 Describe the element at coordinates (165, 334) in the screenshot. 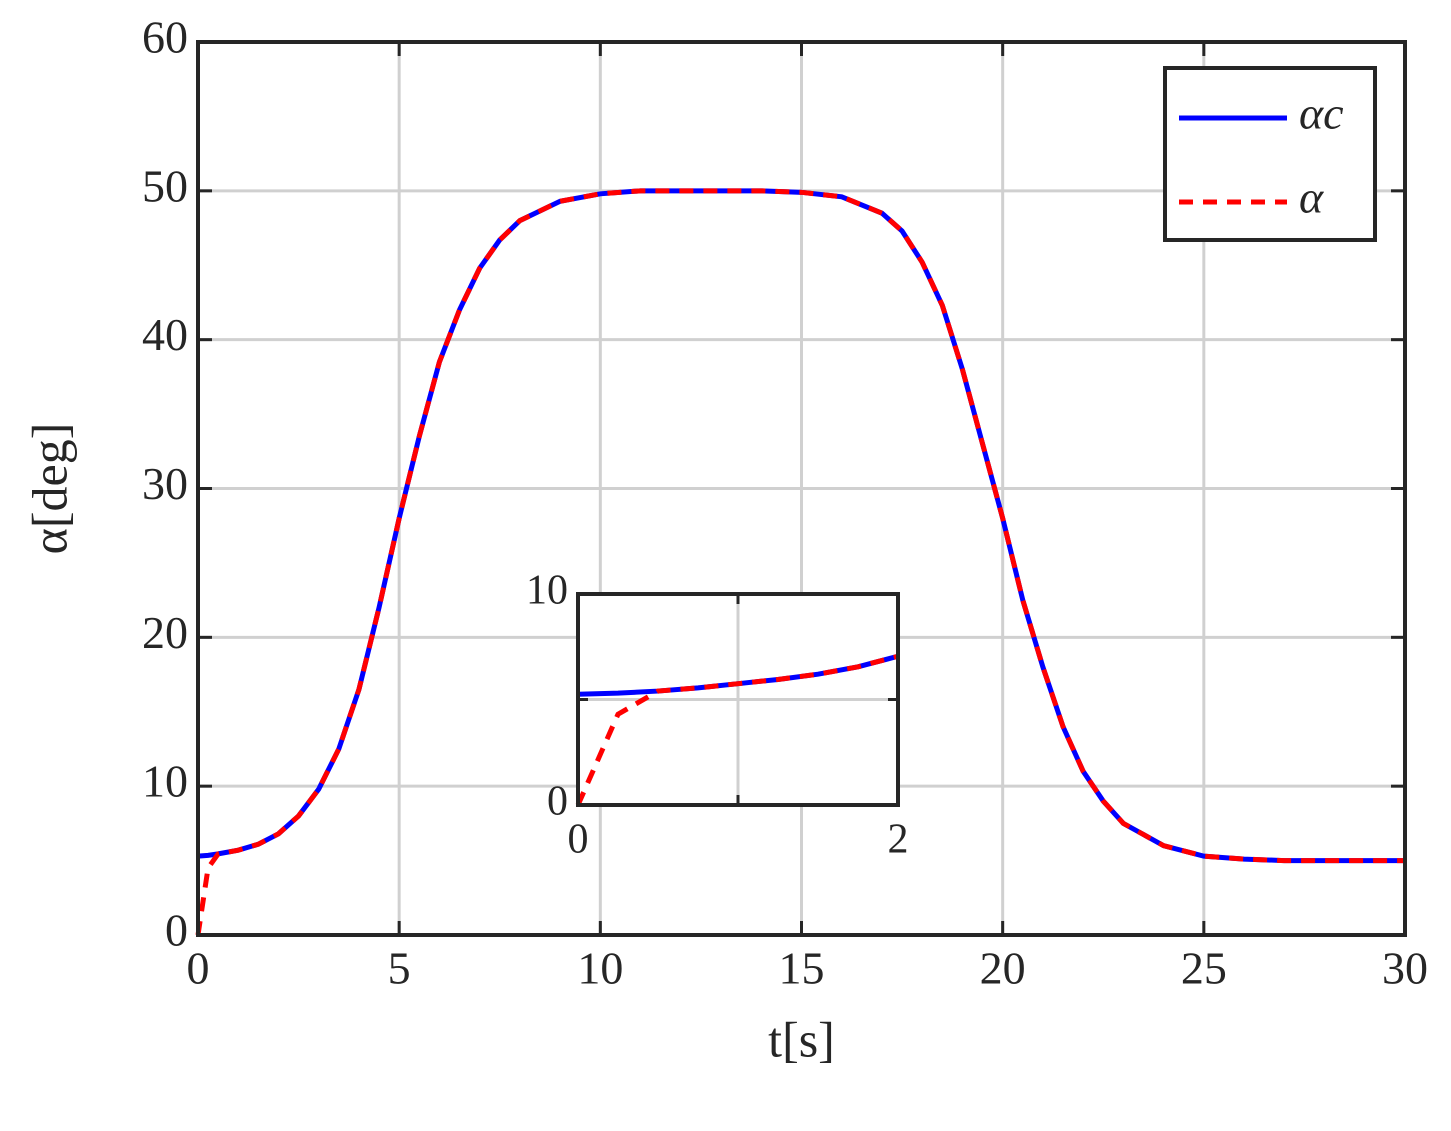

I see `y-tick-label: 40` at that location.